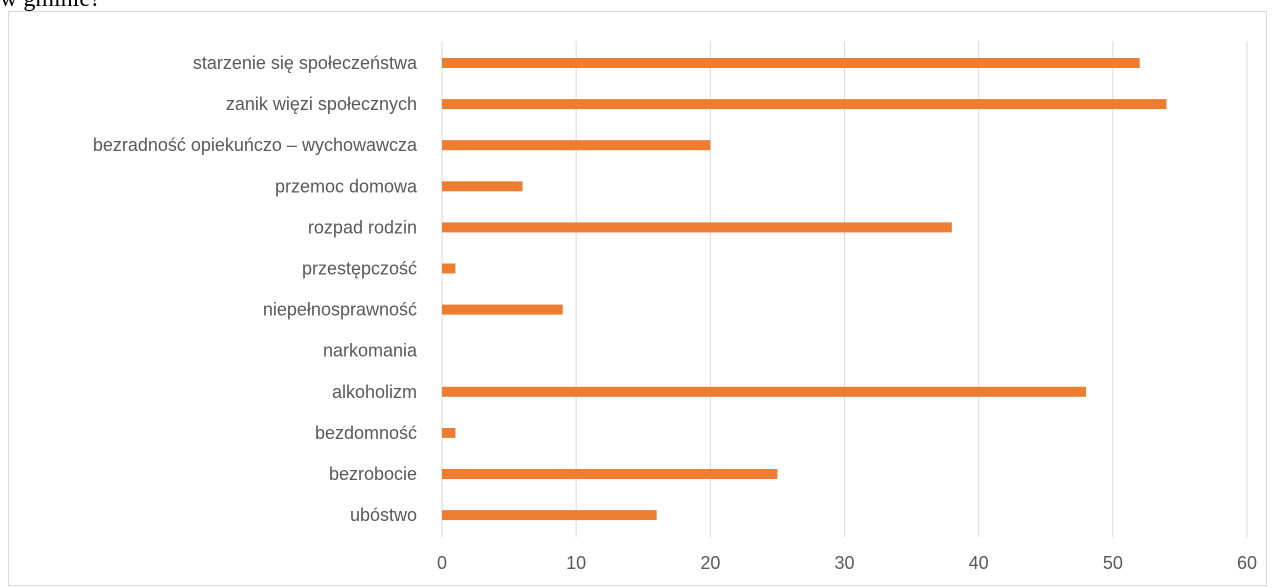 This screenshot has width=1279, height=588. I want to click on category-label: przestępczość, so click(359, 269).